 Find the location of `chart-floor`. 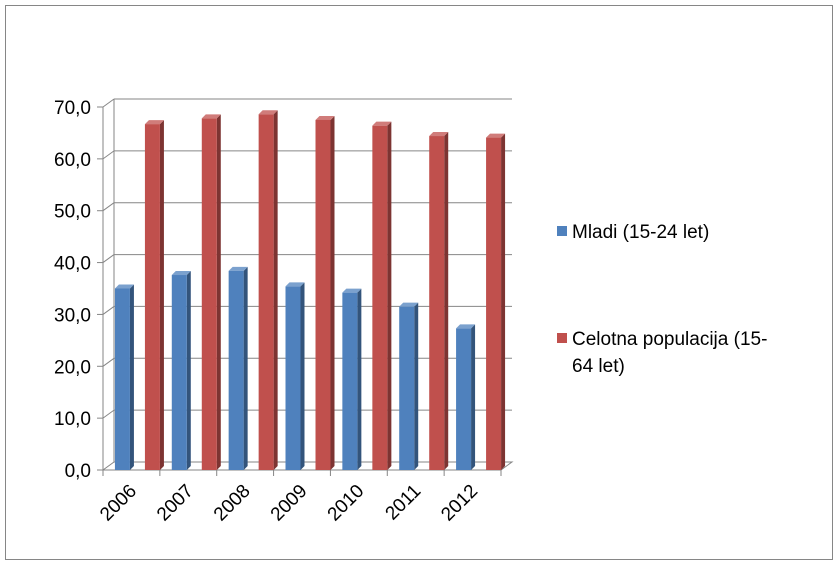

chart-floor is located at coordinates (307, 466).